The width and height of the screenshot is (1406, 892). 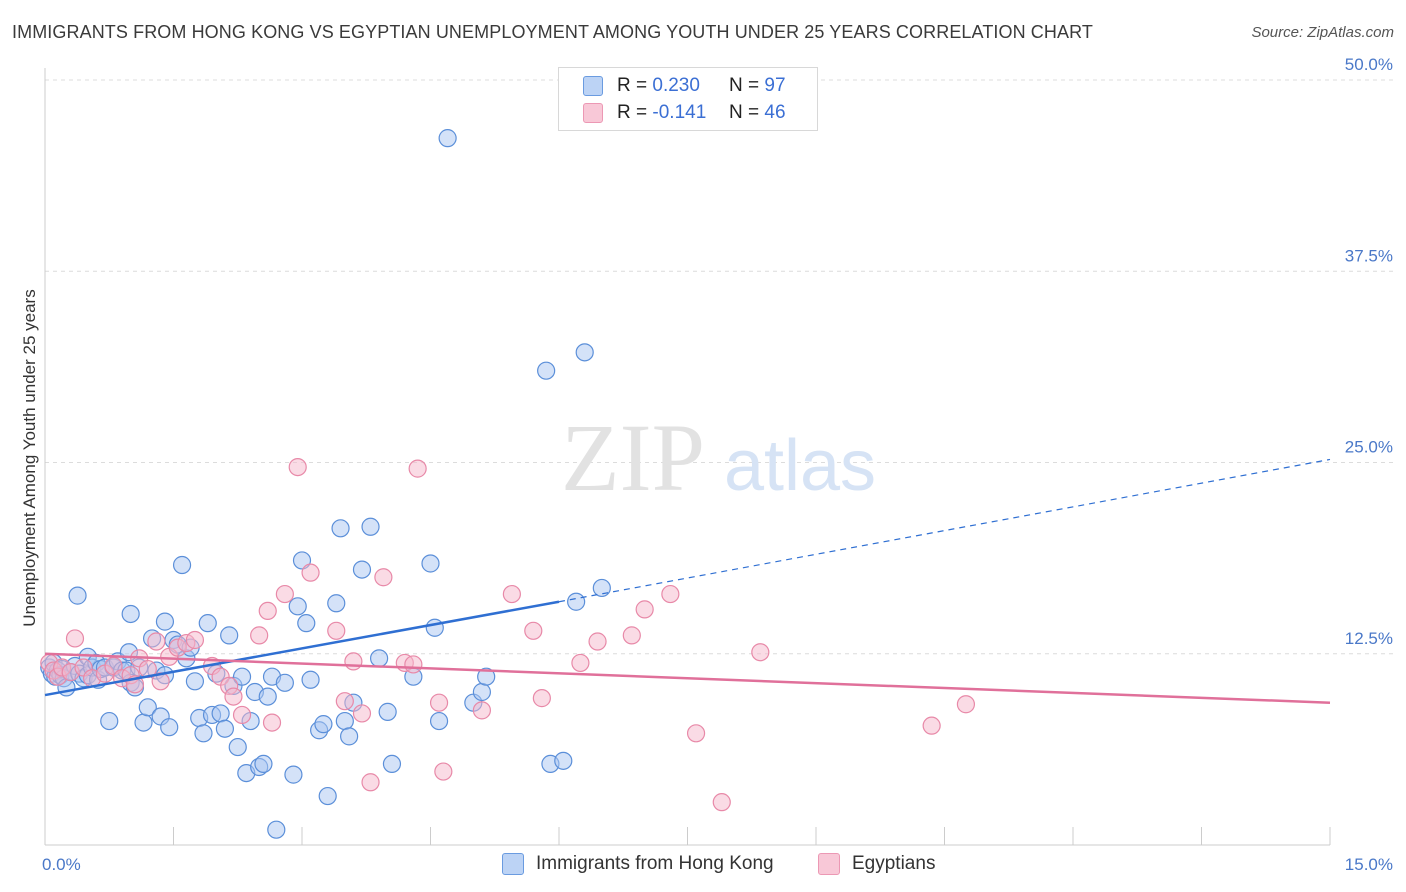 What do you see at coordinates (744, 85) in the screenshot?
I see `legend-n-label: N =` at bounding box center [744, 85].